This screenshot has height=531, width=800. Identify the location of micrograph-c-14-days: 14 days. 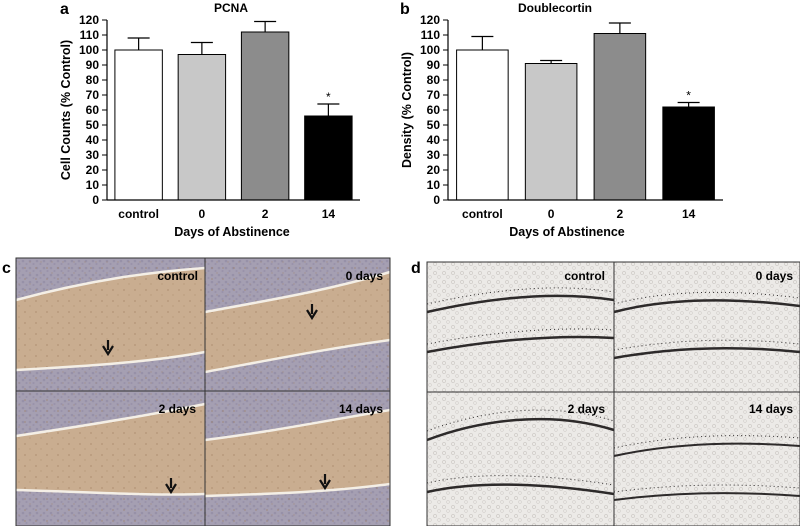
(297, 458).